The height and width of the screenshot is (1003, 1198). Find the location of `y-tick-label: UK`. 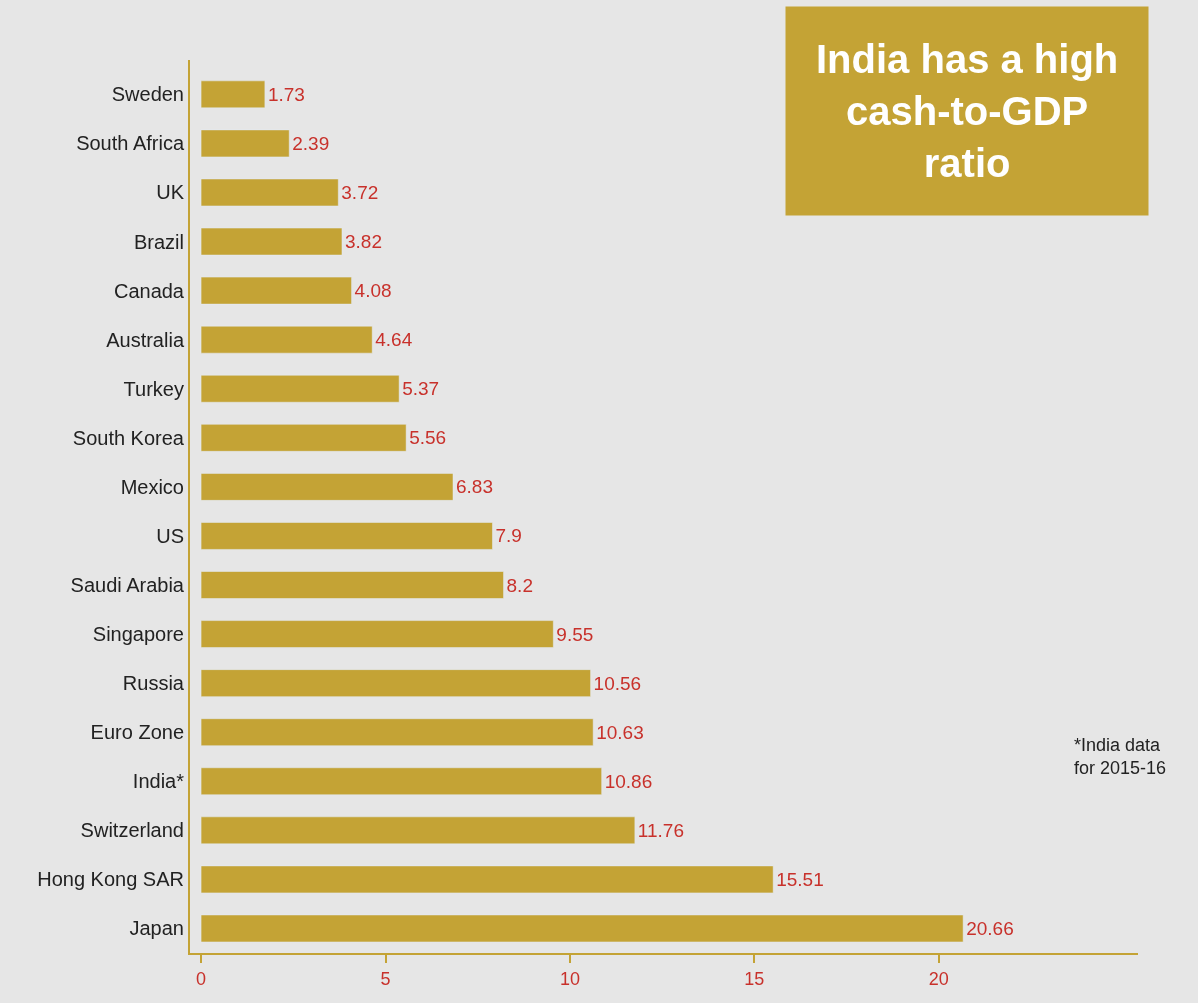

y-tick-label: UK is located at coordinates (170, 192).